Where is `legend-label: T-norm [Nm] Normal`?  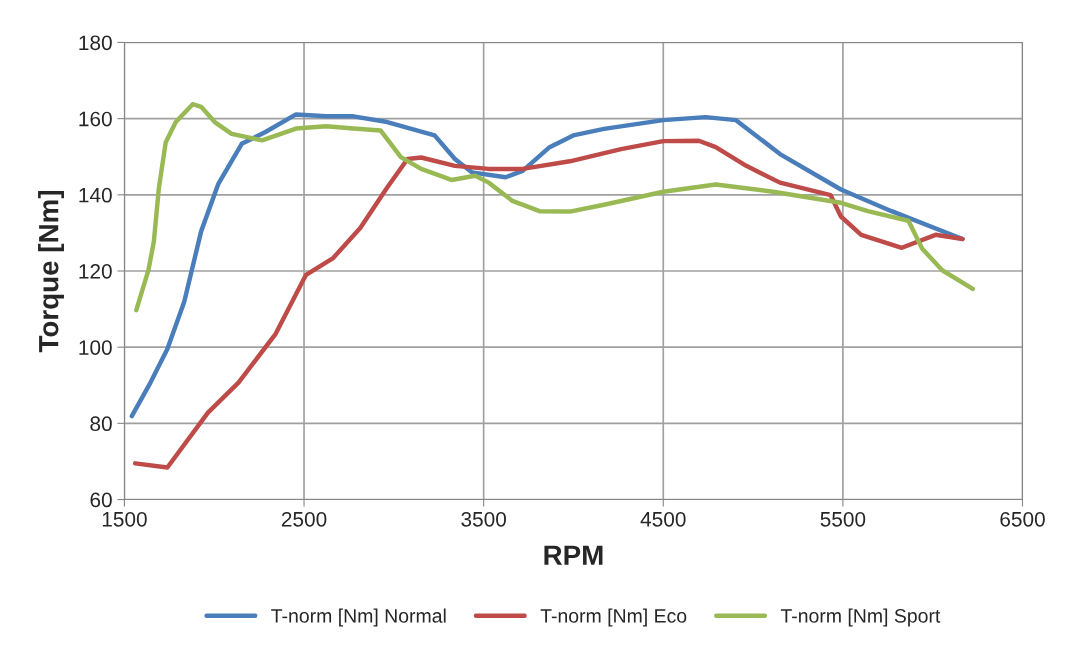 legend-label: T-norm [Nm] Normal is located at coordinates (358, 617).